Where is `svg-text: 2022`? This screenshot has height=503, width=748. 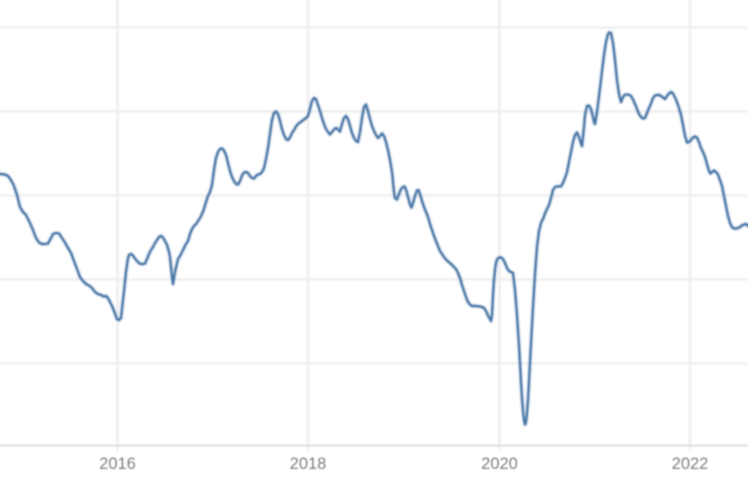
svg-text: 2022 is located at coordinates (690, 464).